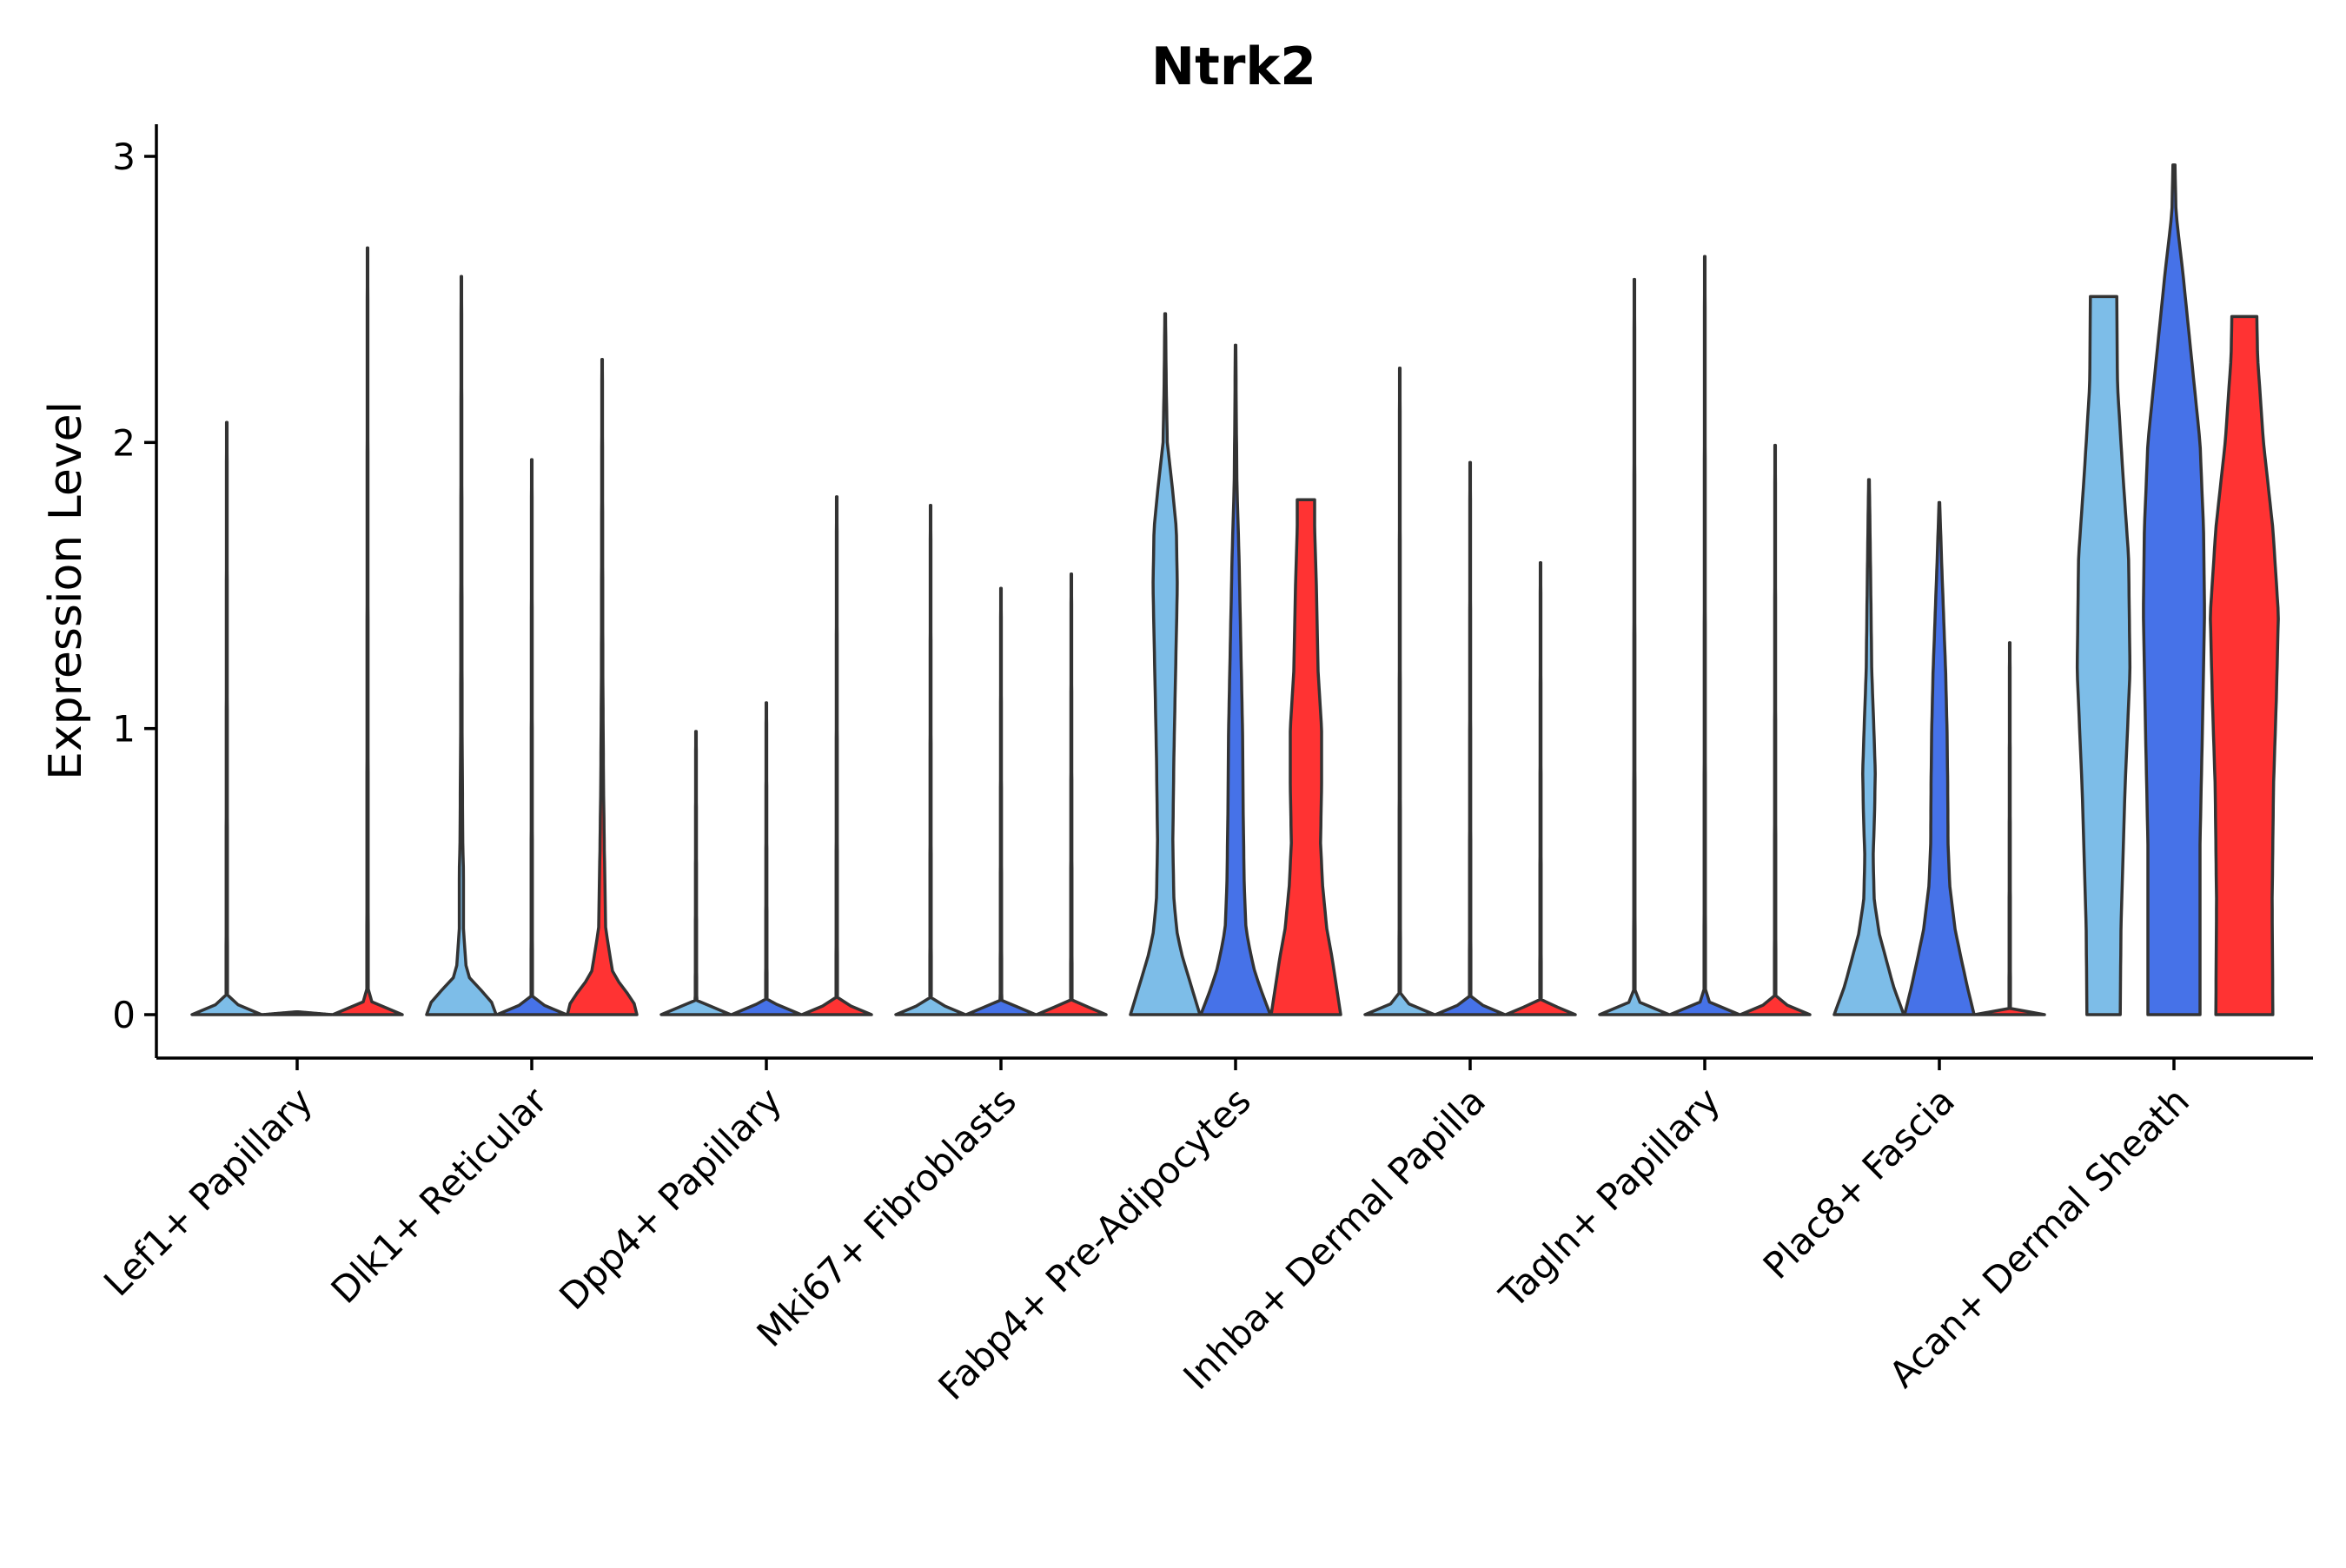 Image resolution: width=2346 pixels, height=1568 pixels. Describe the element at coordinates (767, 858) in the screenshot. I see `violin-2-dpp4-papillary` at that location.